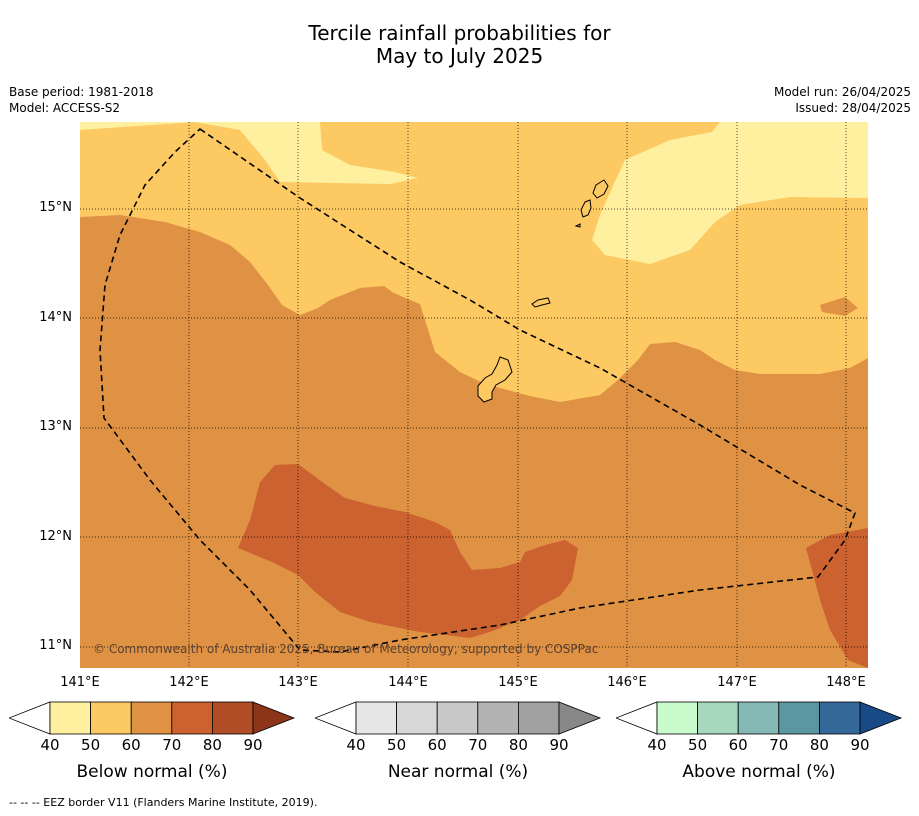 This screenshot has width=919, height=816. I want to click on near-normal-colorbar, so click(458, 718).